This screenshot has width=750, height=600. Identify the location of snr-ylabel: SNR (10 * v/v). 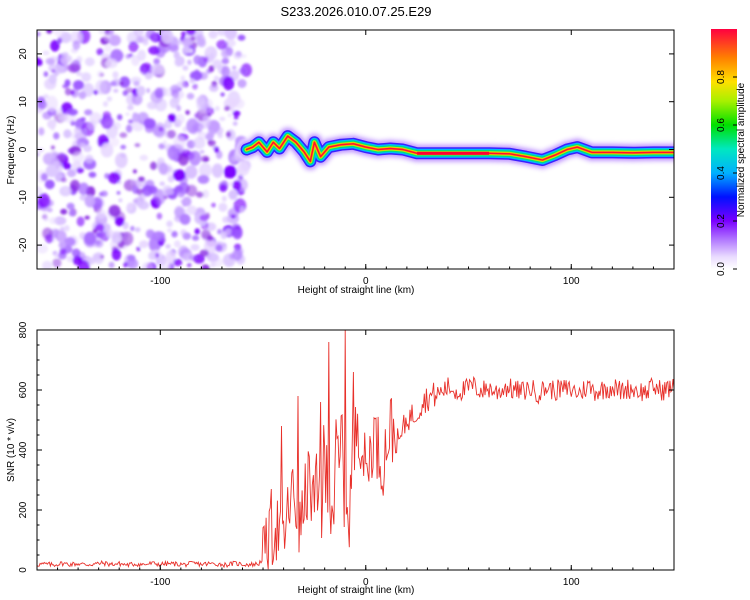
(11, 450).